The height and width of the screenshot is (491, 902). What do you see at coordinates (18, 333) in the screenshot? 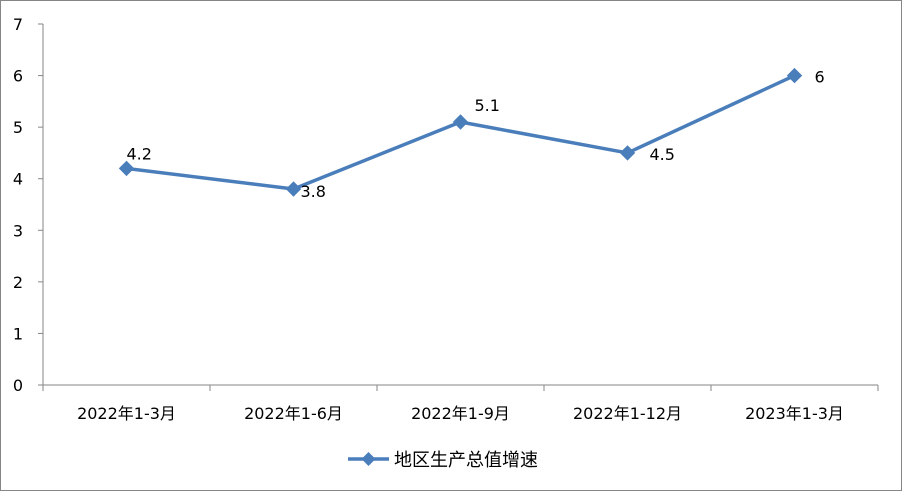
I see `y-tick-label: 1` at bounding box center [18, 333].